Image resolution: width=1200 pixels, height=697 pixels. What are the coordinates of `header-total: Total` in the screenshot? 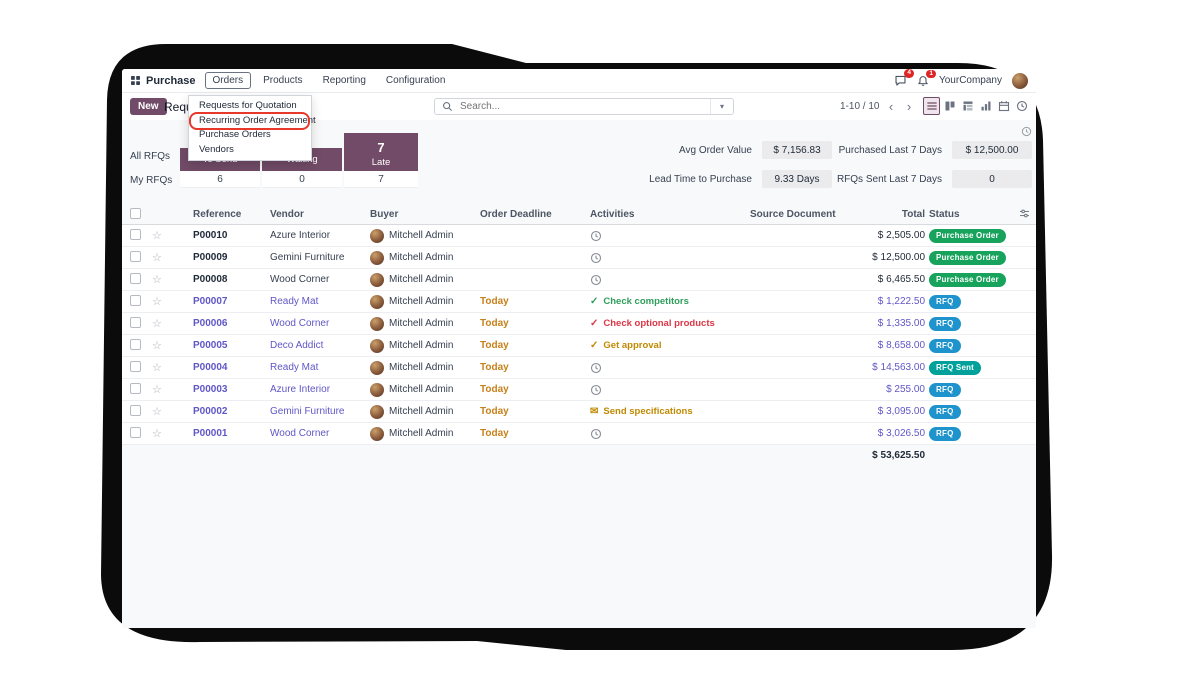 It's located at (913, 214).